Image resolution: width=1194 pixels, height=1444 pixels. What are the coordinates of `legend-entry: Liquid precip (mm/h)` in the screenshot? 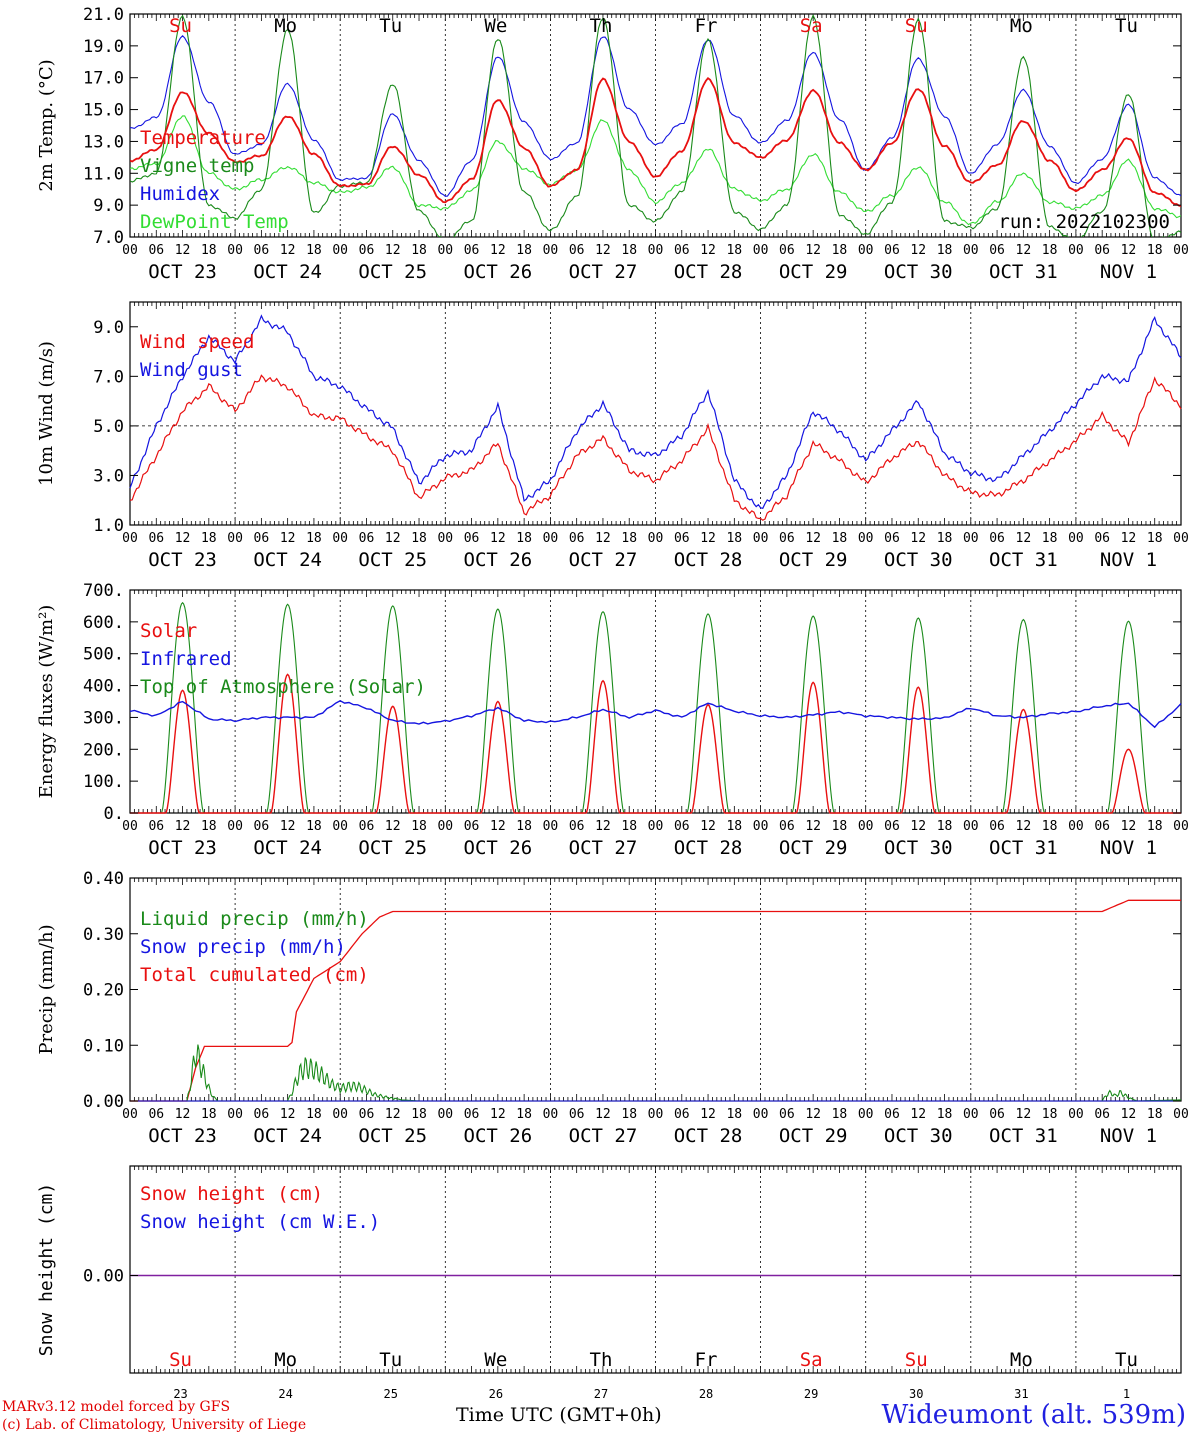 It's located at (254, 919).